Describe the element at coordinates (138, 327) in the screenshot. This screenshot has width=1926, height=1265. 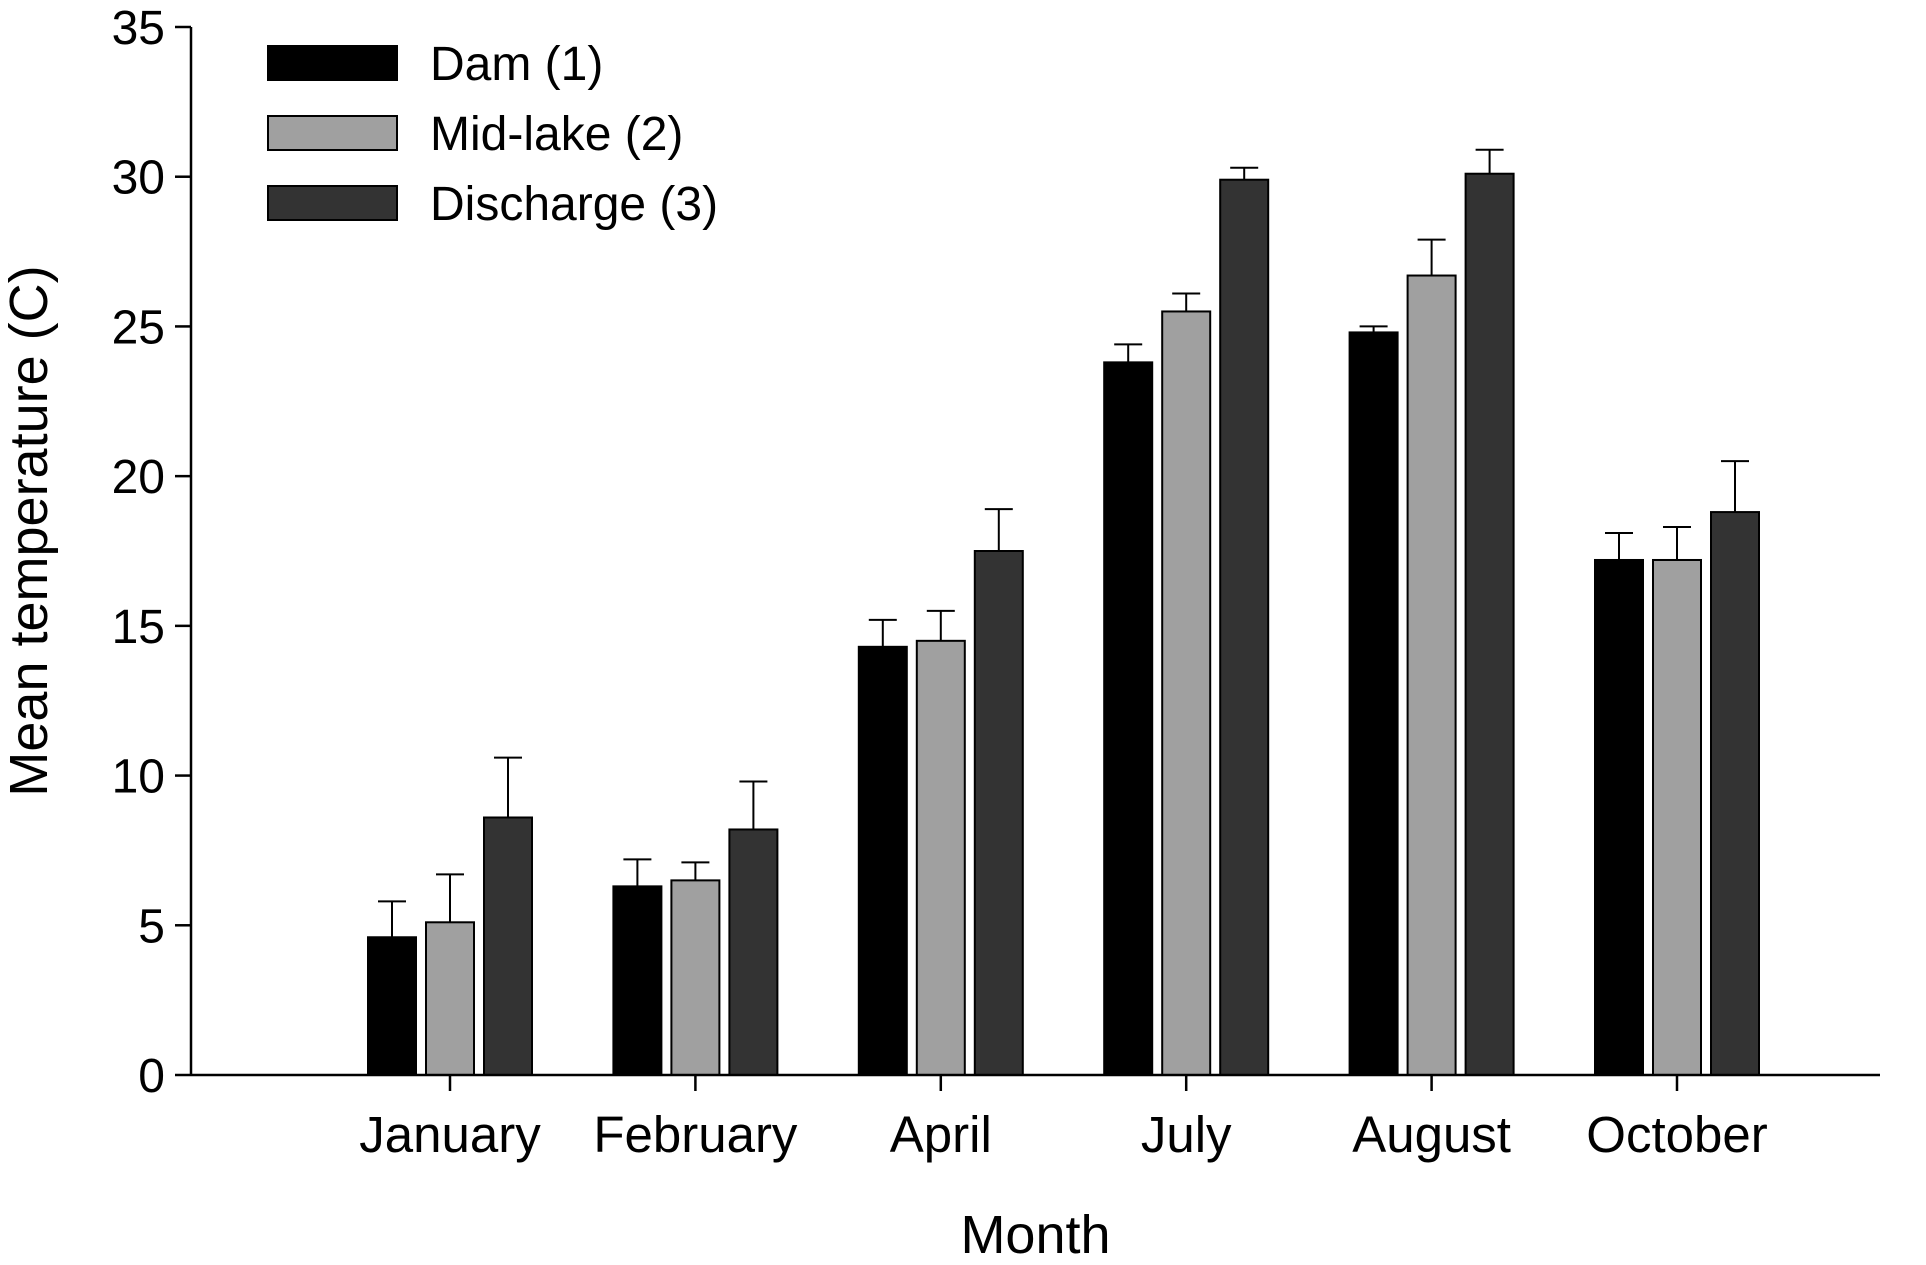
I see `y-tick-label: 25` at that location.